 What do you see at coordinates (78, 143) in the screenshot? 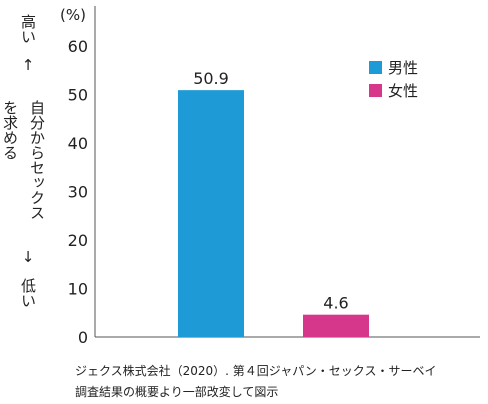
I see `y-tick-label: 40` at bounding box center [78, 143].